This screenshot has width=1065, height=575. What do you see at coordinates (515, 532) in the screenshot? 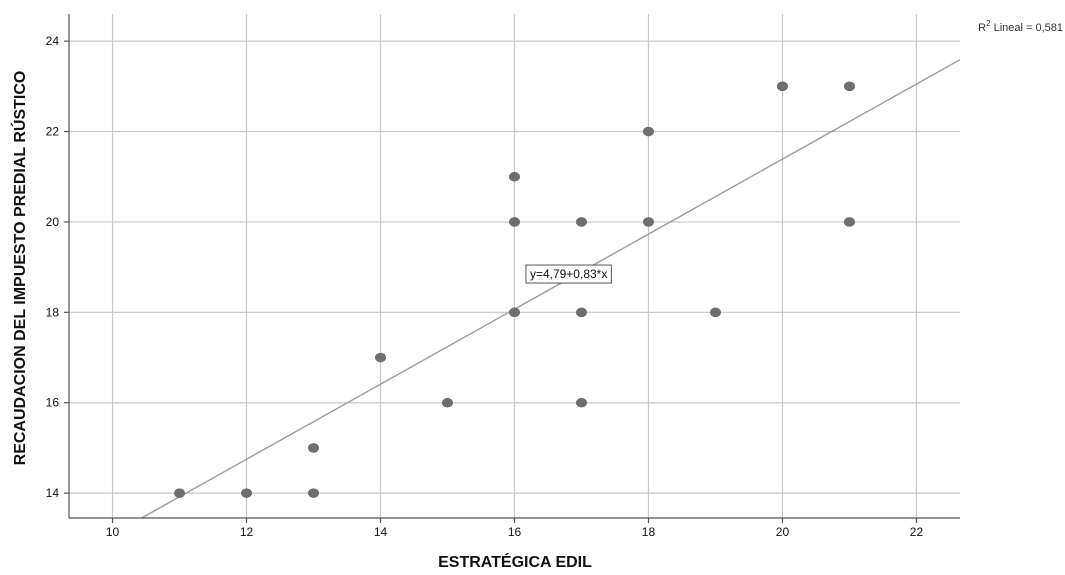
I see `x-tick-label-16: 16` at bounding box center [515, 532].